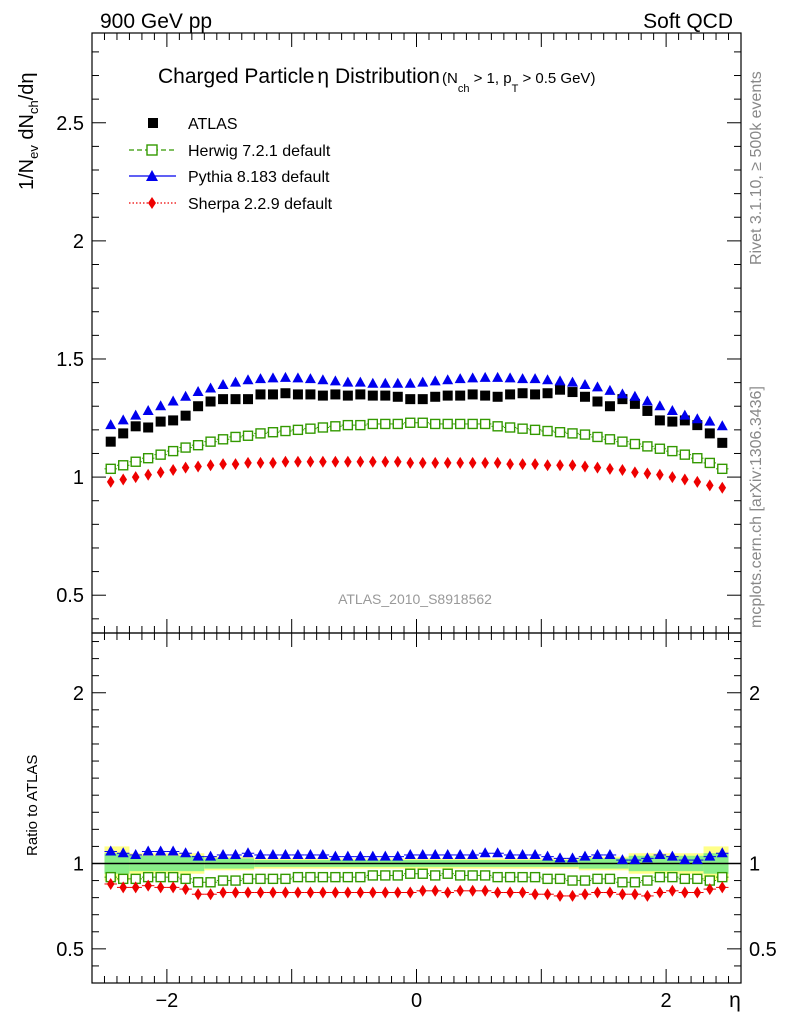  Describe the element at coordinates (666, 1001) in the screenshot. I see `x-tick-label: 2` at that location.